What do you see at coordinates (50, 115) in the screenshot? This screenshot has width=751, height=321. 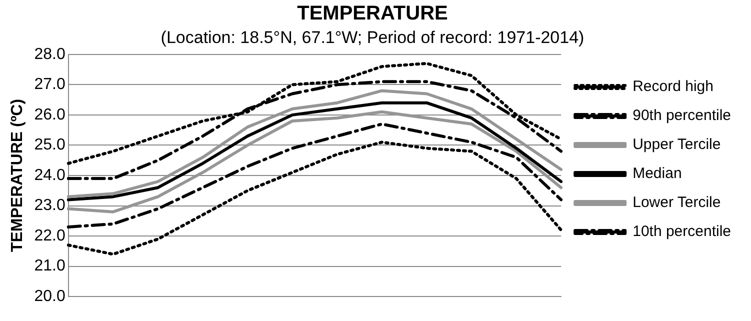 I see `y-tick-label: 26.0` at bounding box center [50, 115].